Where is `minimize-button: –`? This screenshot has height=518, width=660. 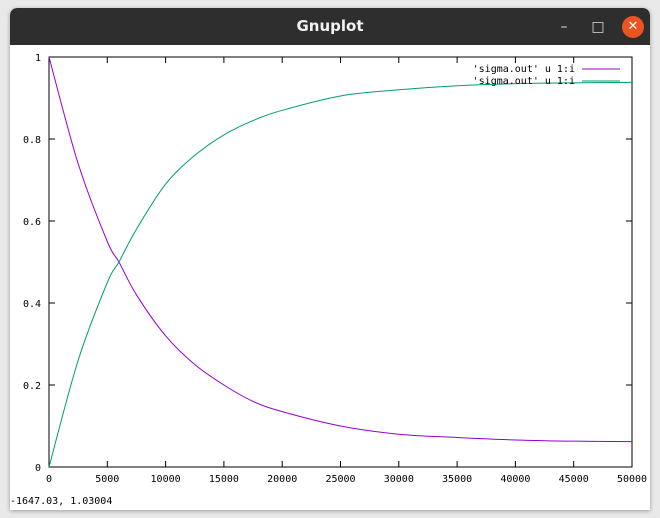 minimize-button: – is located at coordinates (564, 27).